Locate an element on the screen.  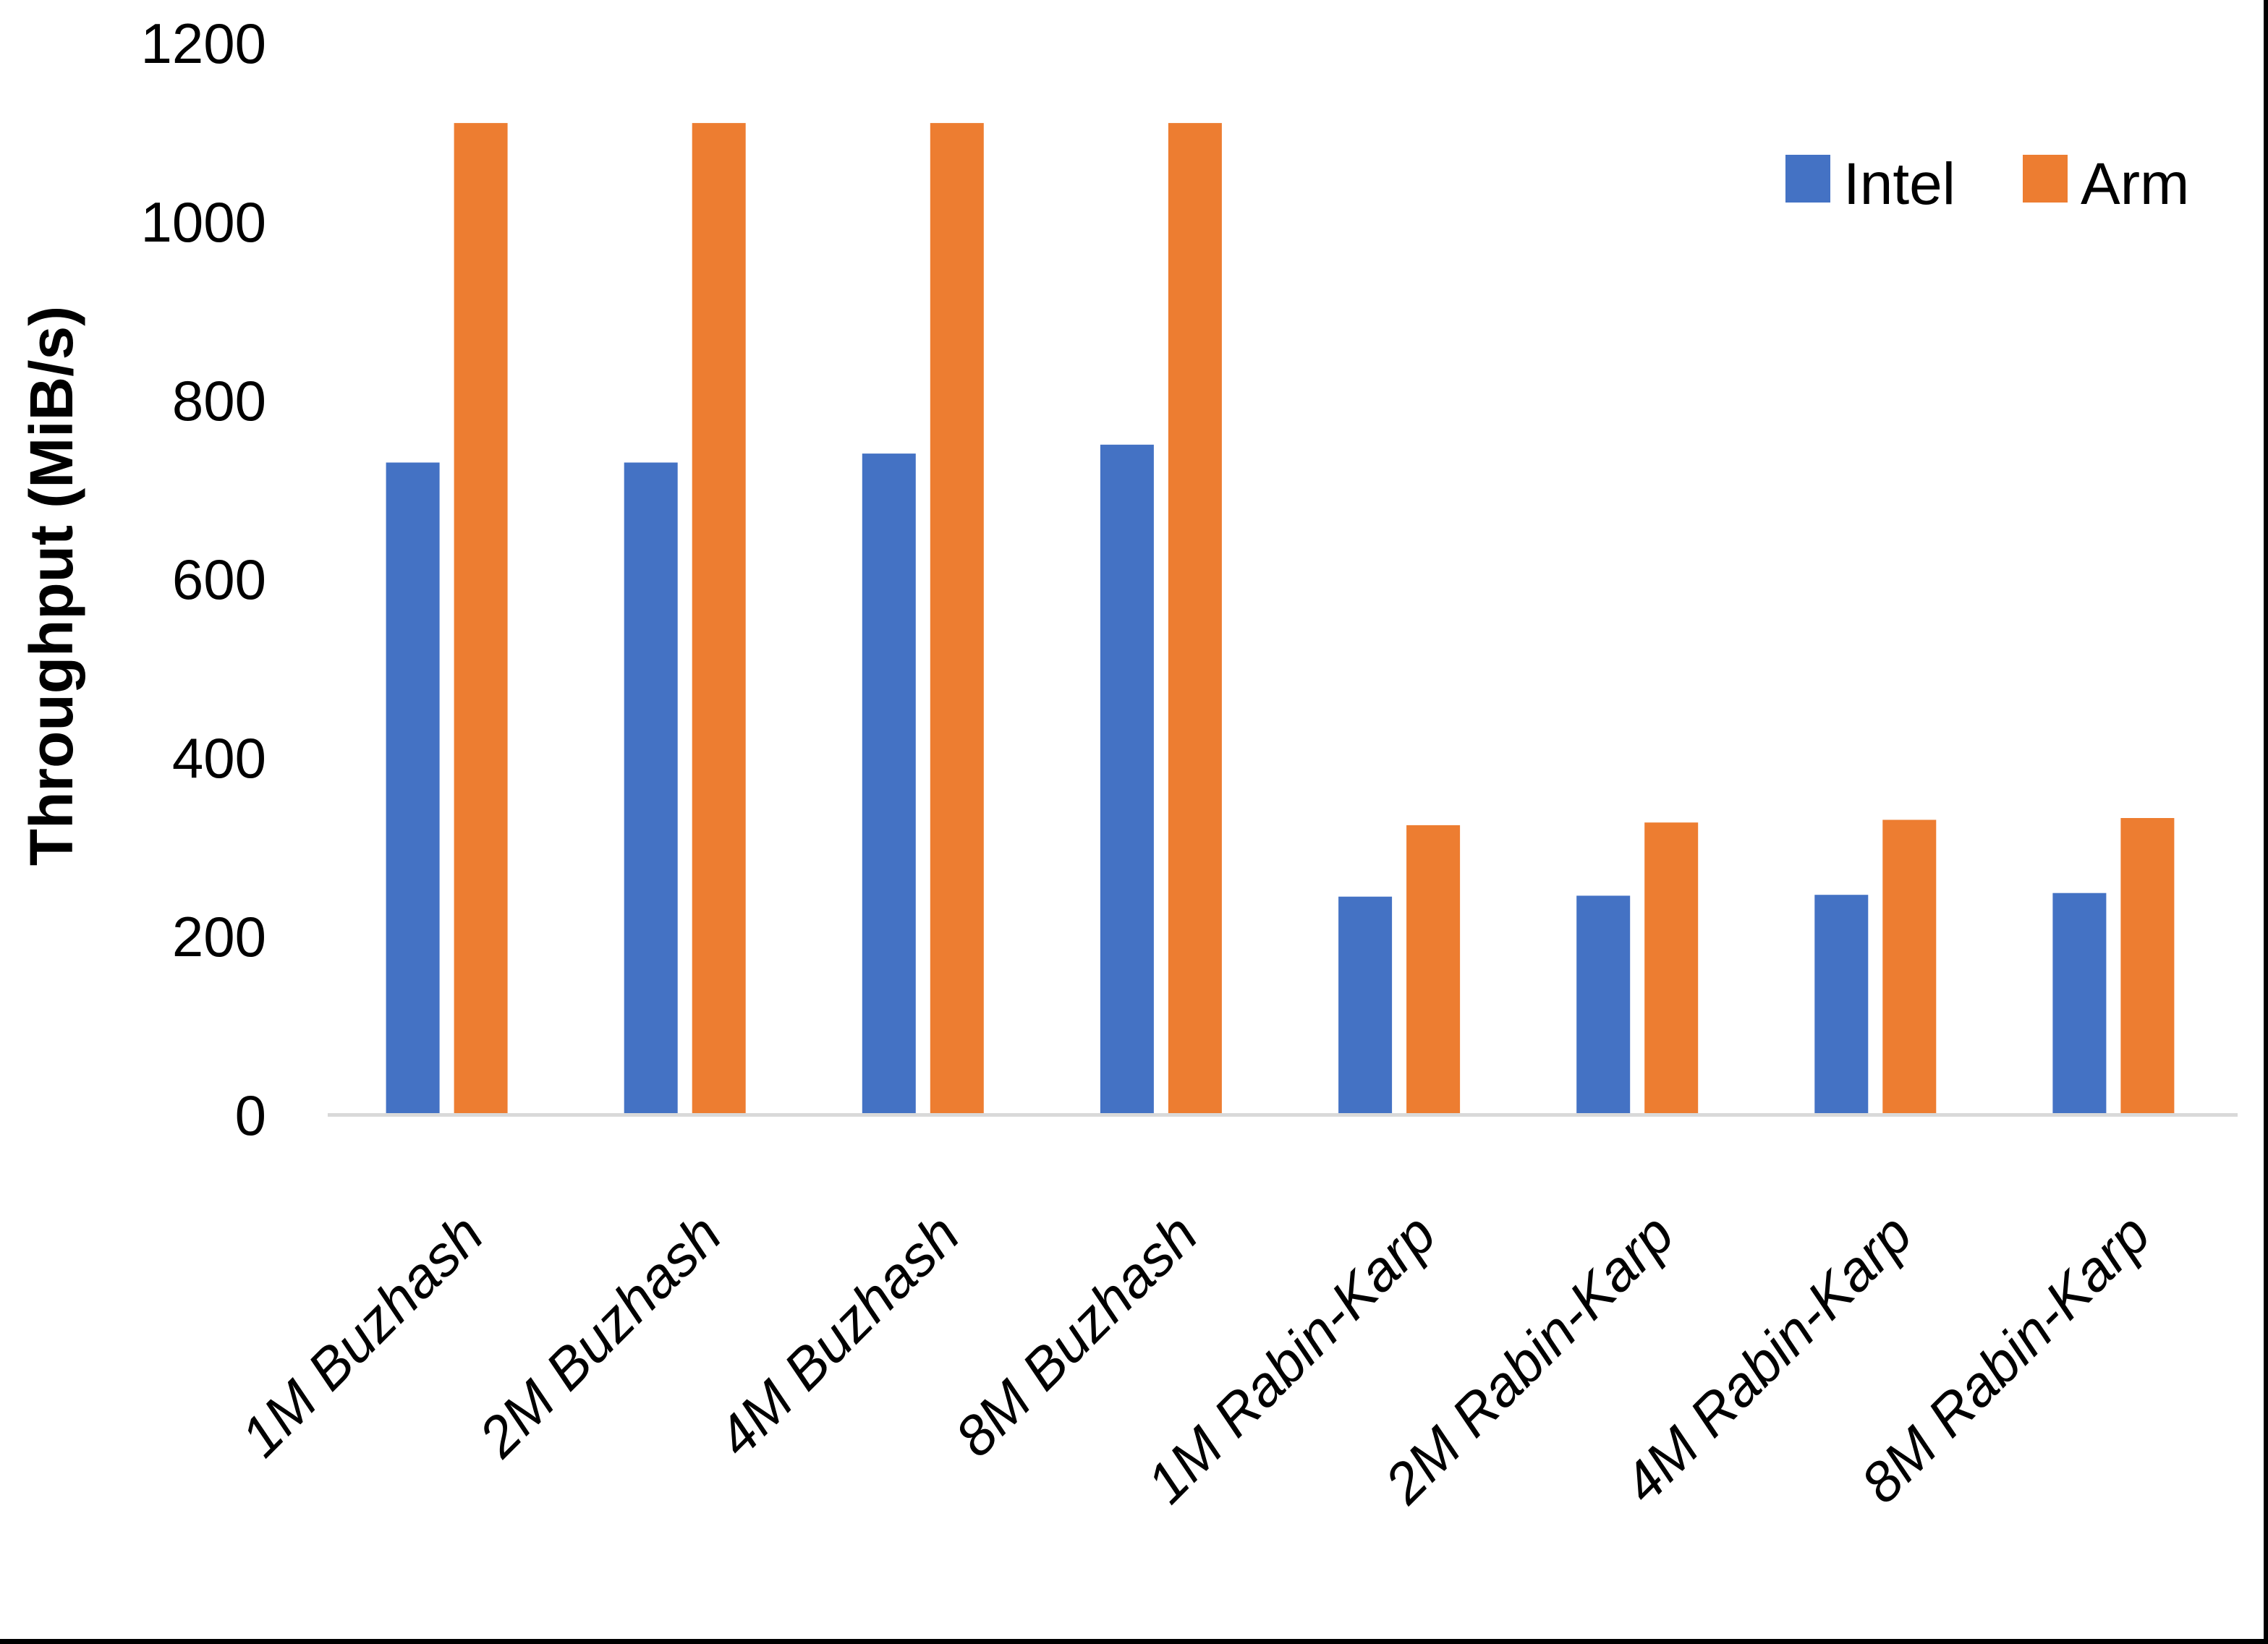
y-axis-title: Throughput (MiB/s) is located at coordinates (51, 586).